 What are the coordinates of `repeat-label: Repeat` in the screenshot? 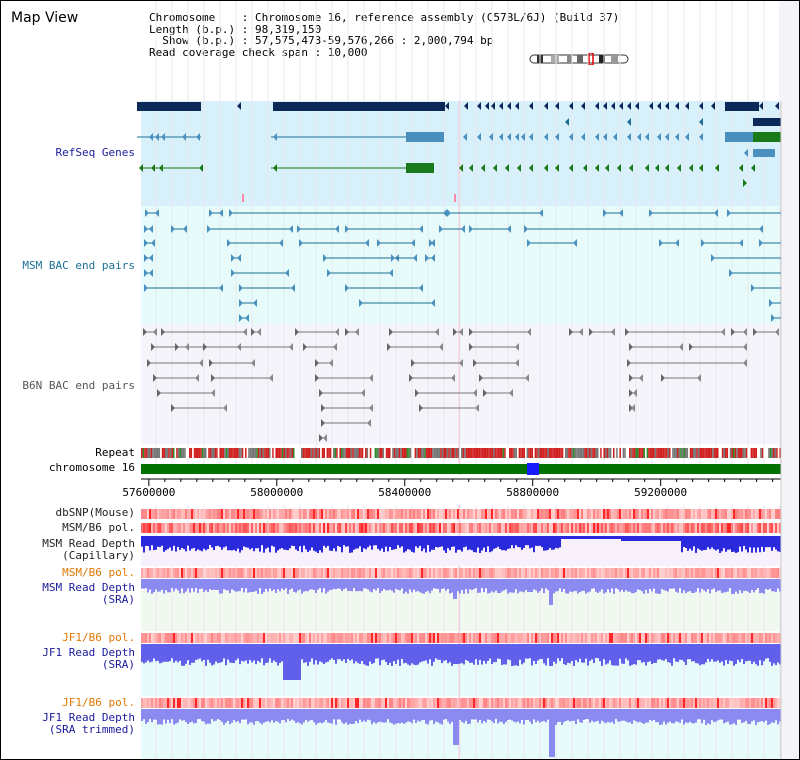 It's located at (115, 452).